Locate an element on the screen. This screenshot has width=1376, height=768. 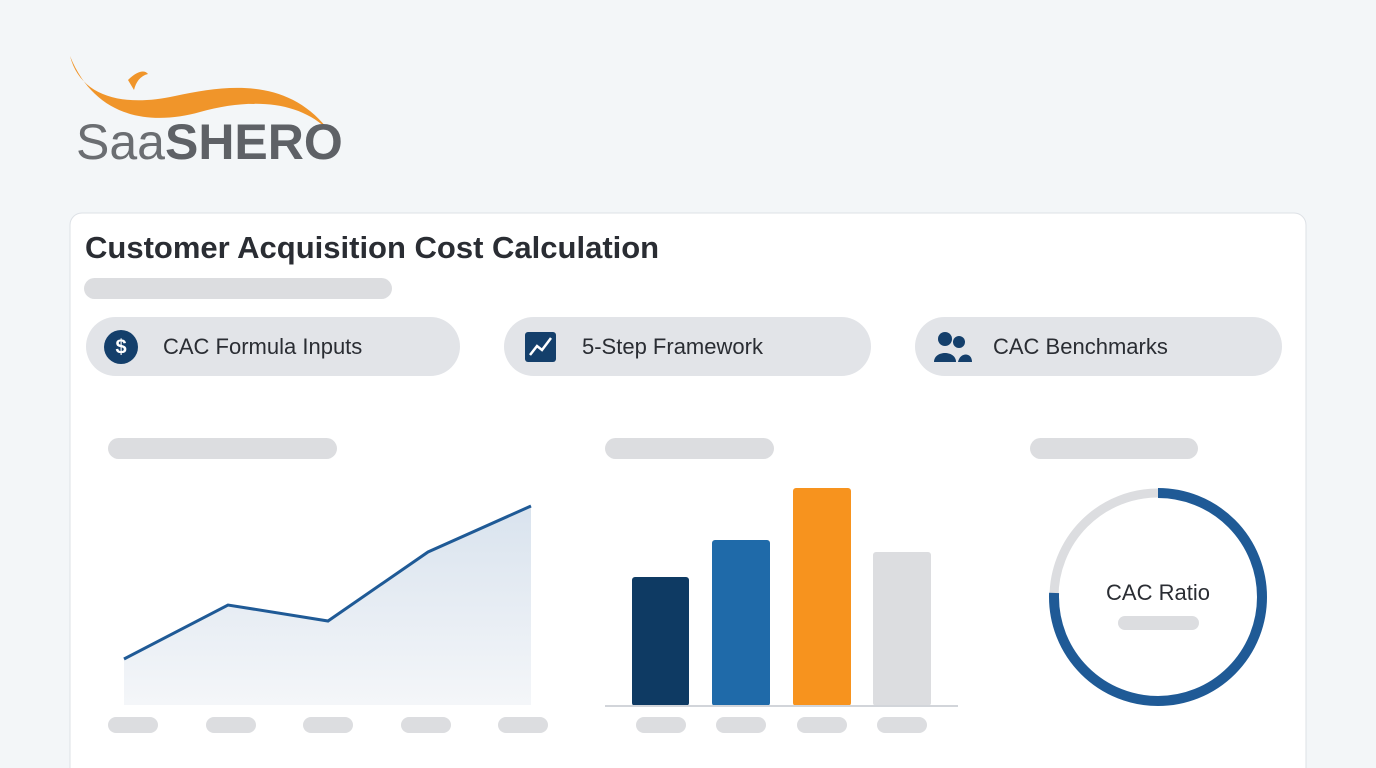
tab: $ CAC Formula Inputs is located at coordinates (273, 346).